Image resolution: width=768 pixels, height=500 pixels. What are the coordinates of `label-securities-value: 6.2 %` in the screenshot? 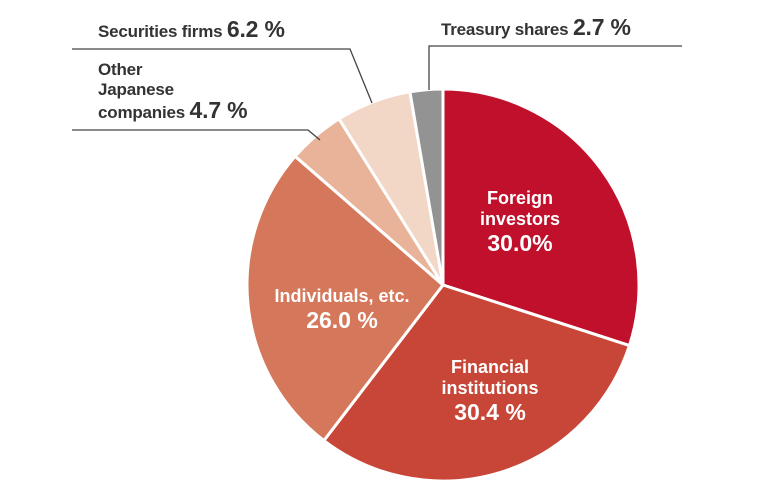 It's located at (255, 29).